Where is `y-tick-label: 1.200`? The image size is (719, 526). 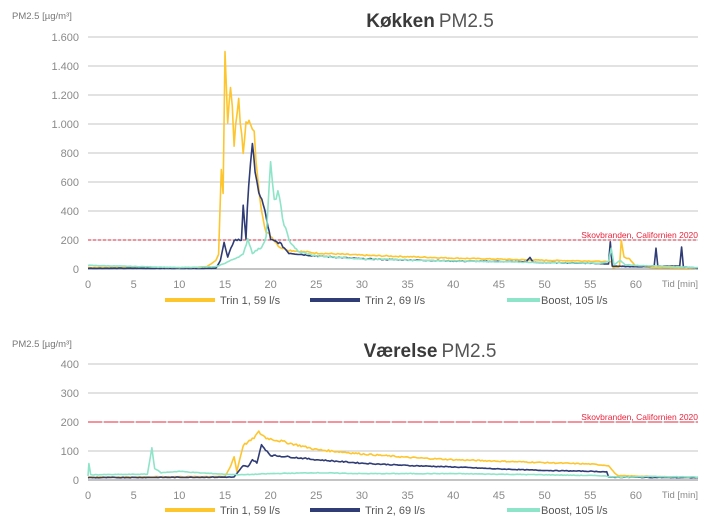
y-tick-label: 1.200 is located at coordinates (65, 96).